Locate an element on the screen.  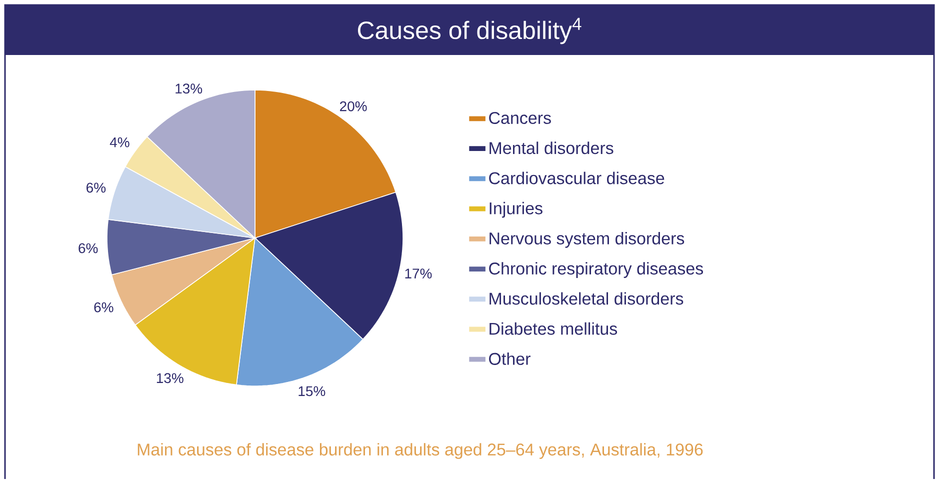
text: Main causes of disease burden in adults aged 25–64 years, Australia, 1996 is located at coordinates (420, 451).